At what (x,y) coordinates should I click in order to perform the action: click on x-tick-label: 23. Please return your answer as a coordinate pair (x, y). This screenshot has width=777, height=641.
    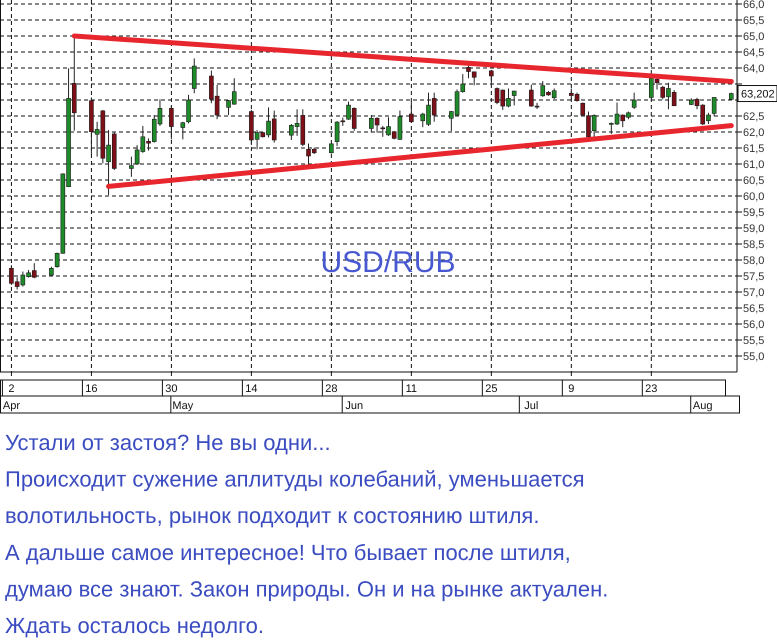
    Looking at the image, I should click on (651, 389).